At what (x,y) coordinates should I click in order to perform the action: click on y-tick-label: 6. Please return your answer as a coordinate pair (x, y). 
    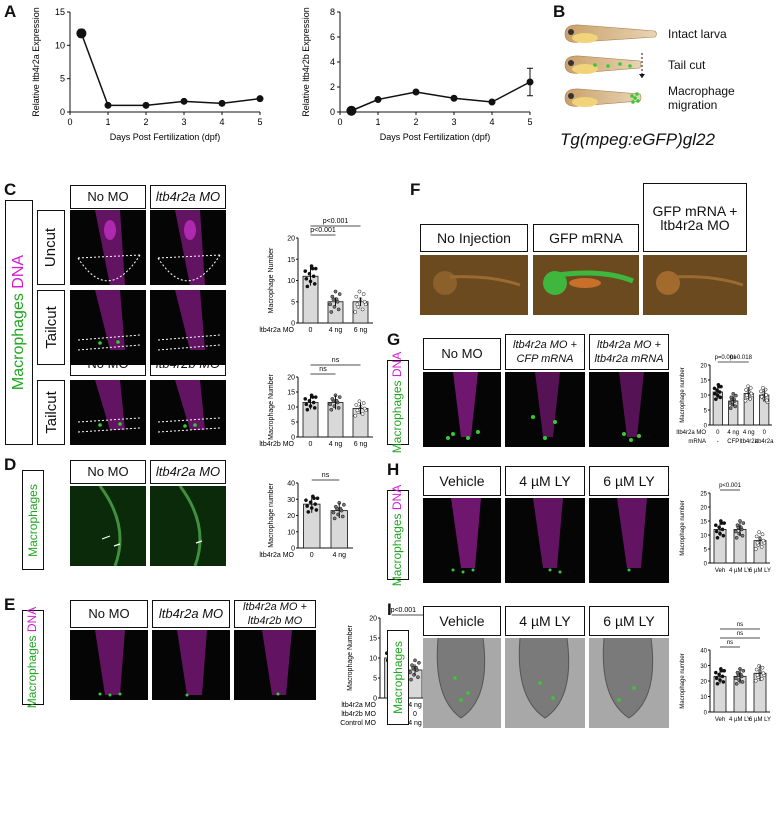
    Looking at the image, I should click on (332, 37).